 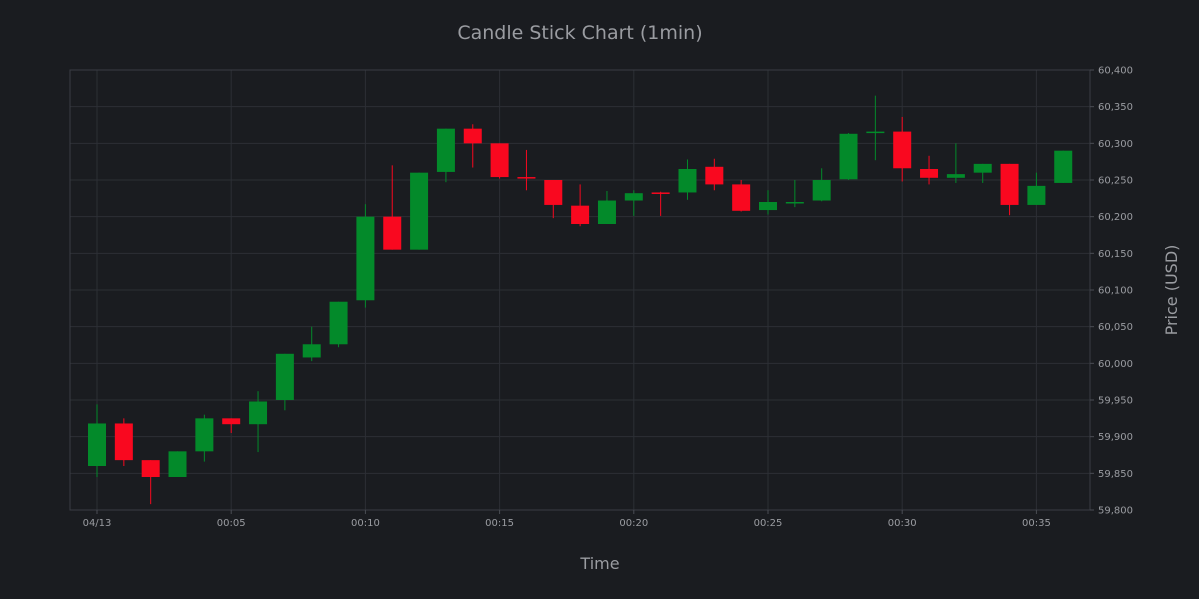 What do you see at coordinates (579, 33) in the screenshot?
I see `chart-title: Candle Stick Chart (1min)` at bounding box center [579, 33].